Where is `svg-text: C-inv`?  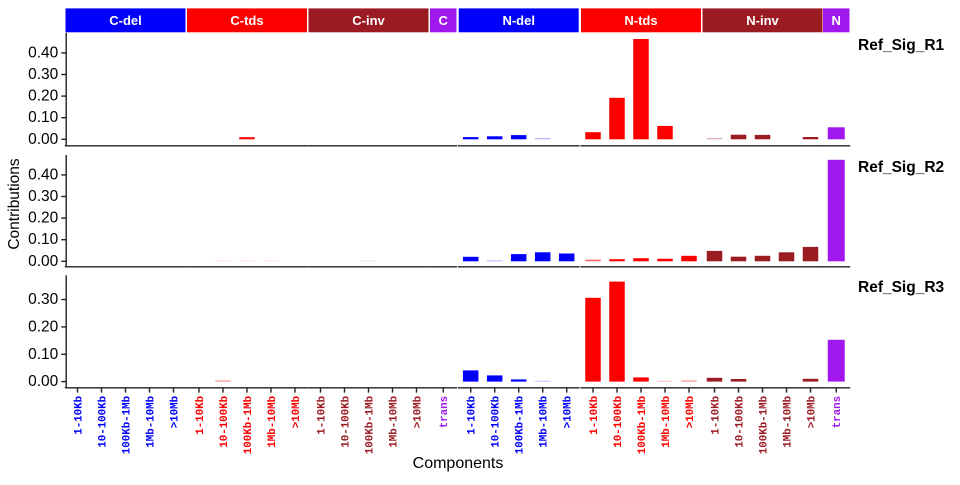 svg-text: C-inv is located at coordinates (368, 20).